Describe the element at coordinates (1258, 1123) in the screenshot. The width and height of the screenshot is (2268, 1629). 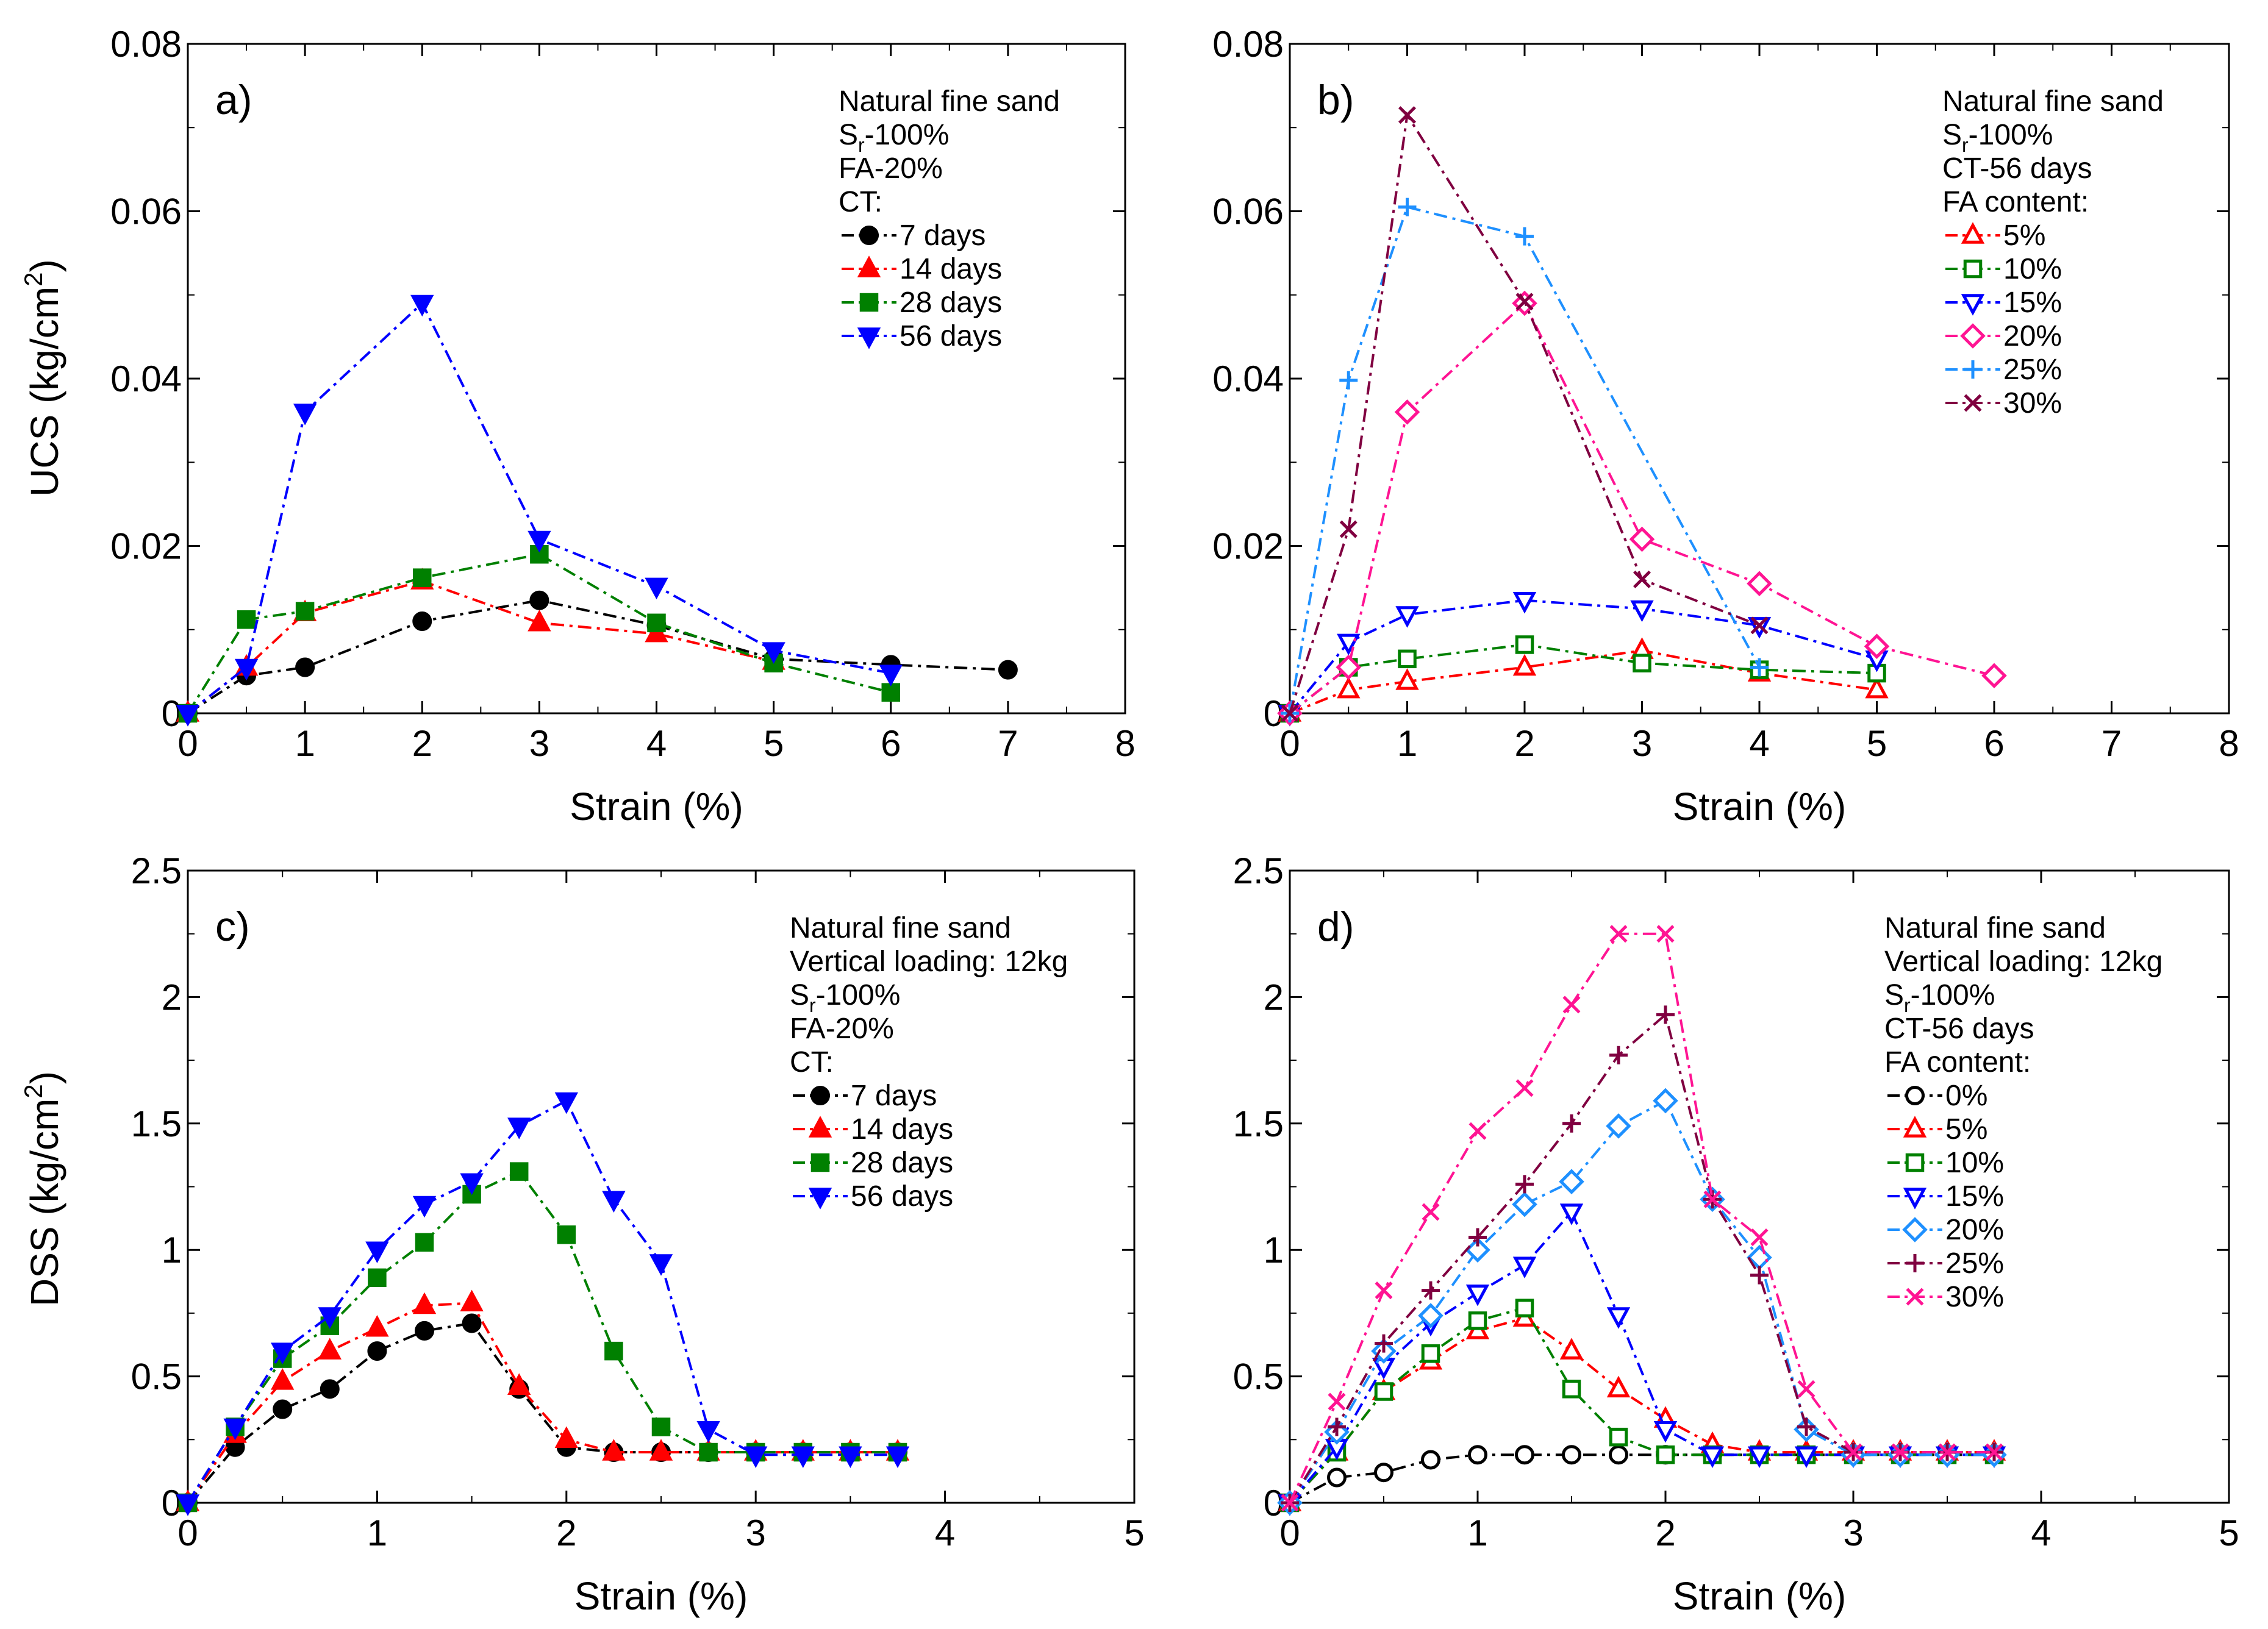
I see `y-tick-label: 1.5` at that location.